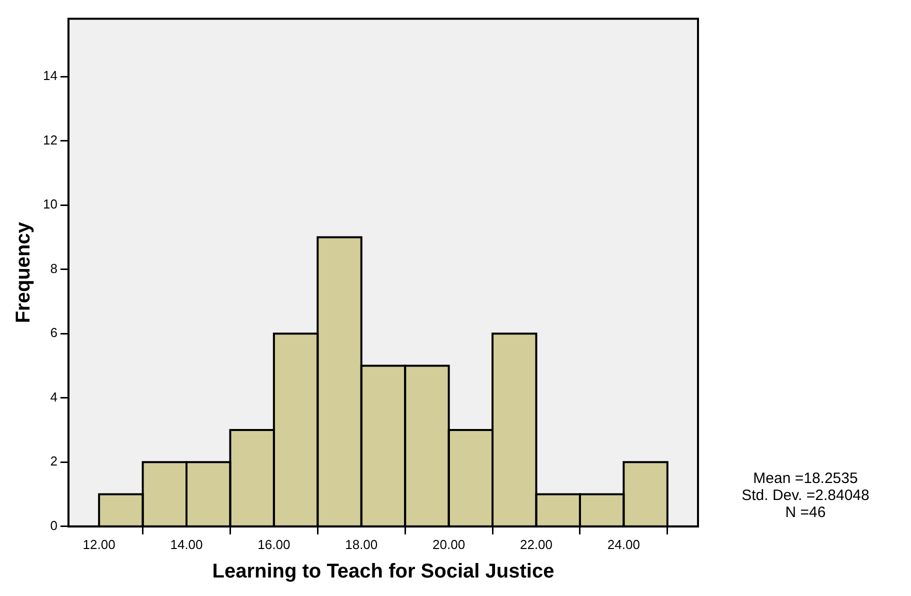 The height and width of the screenshot is (596, 911). What do you see at coordinates (23, 272) in the screenshot?
I see `y-axis-title: Frequency` at bounding box center [23, 272].